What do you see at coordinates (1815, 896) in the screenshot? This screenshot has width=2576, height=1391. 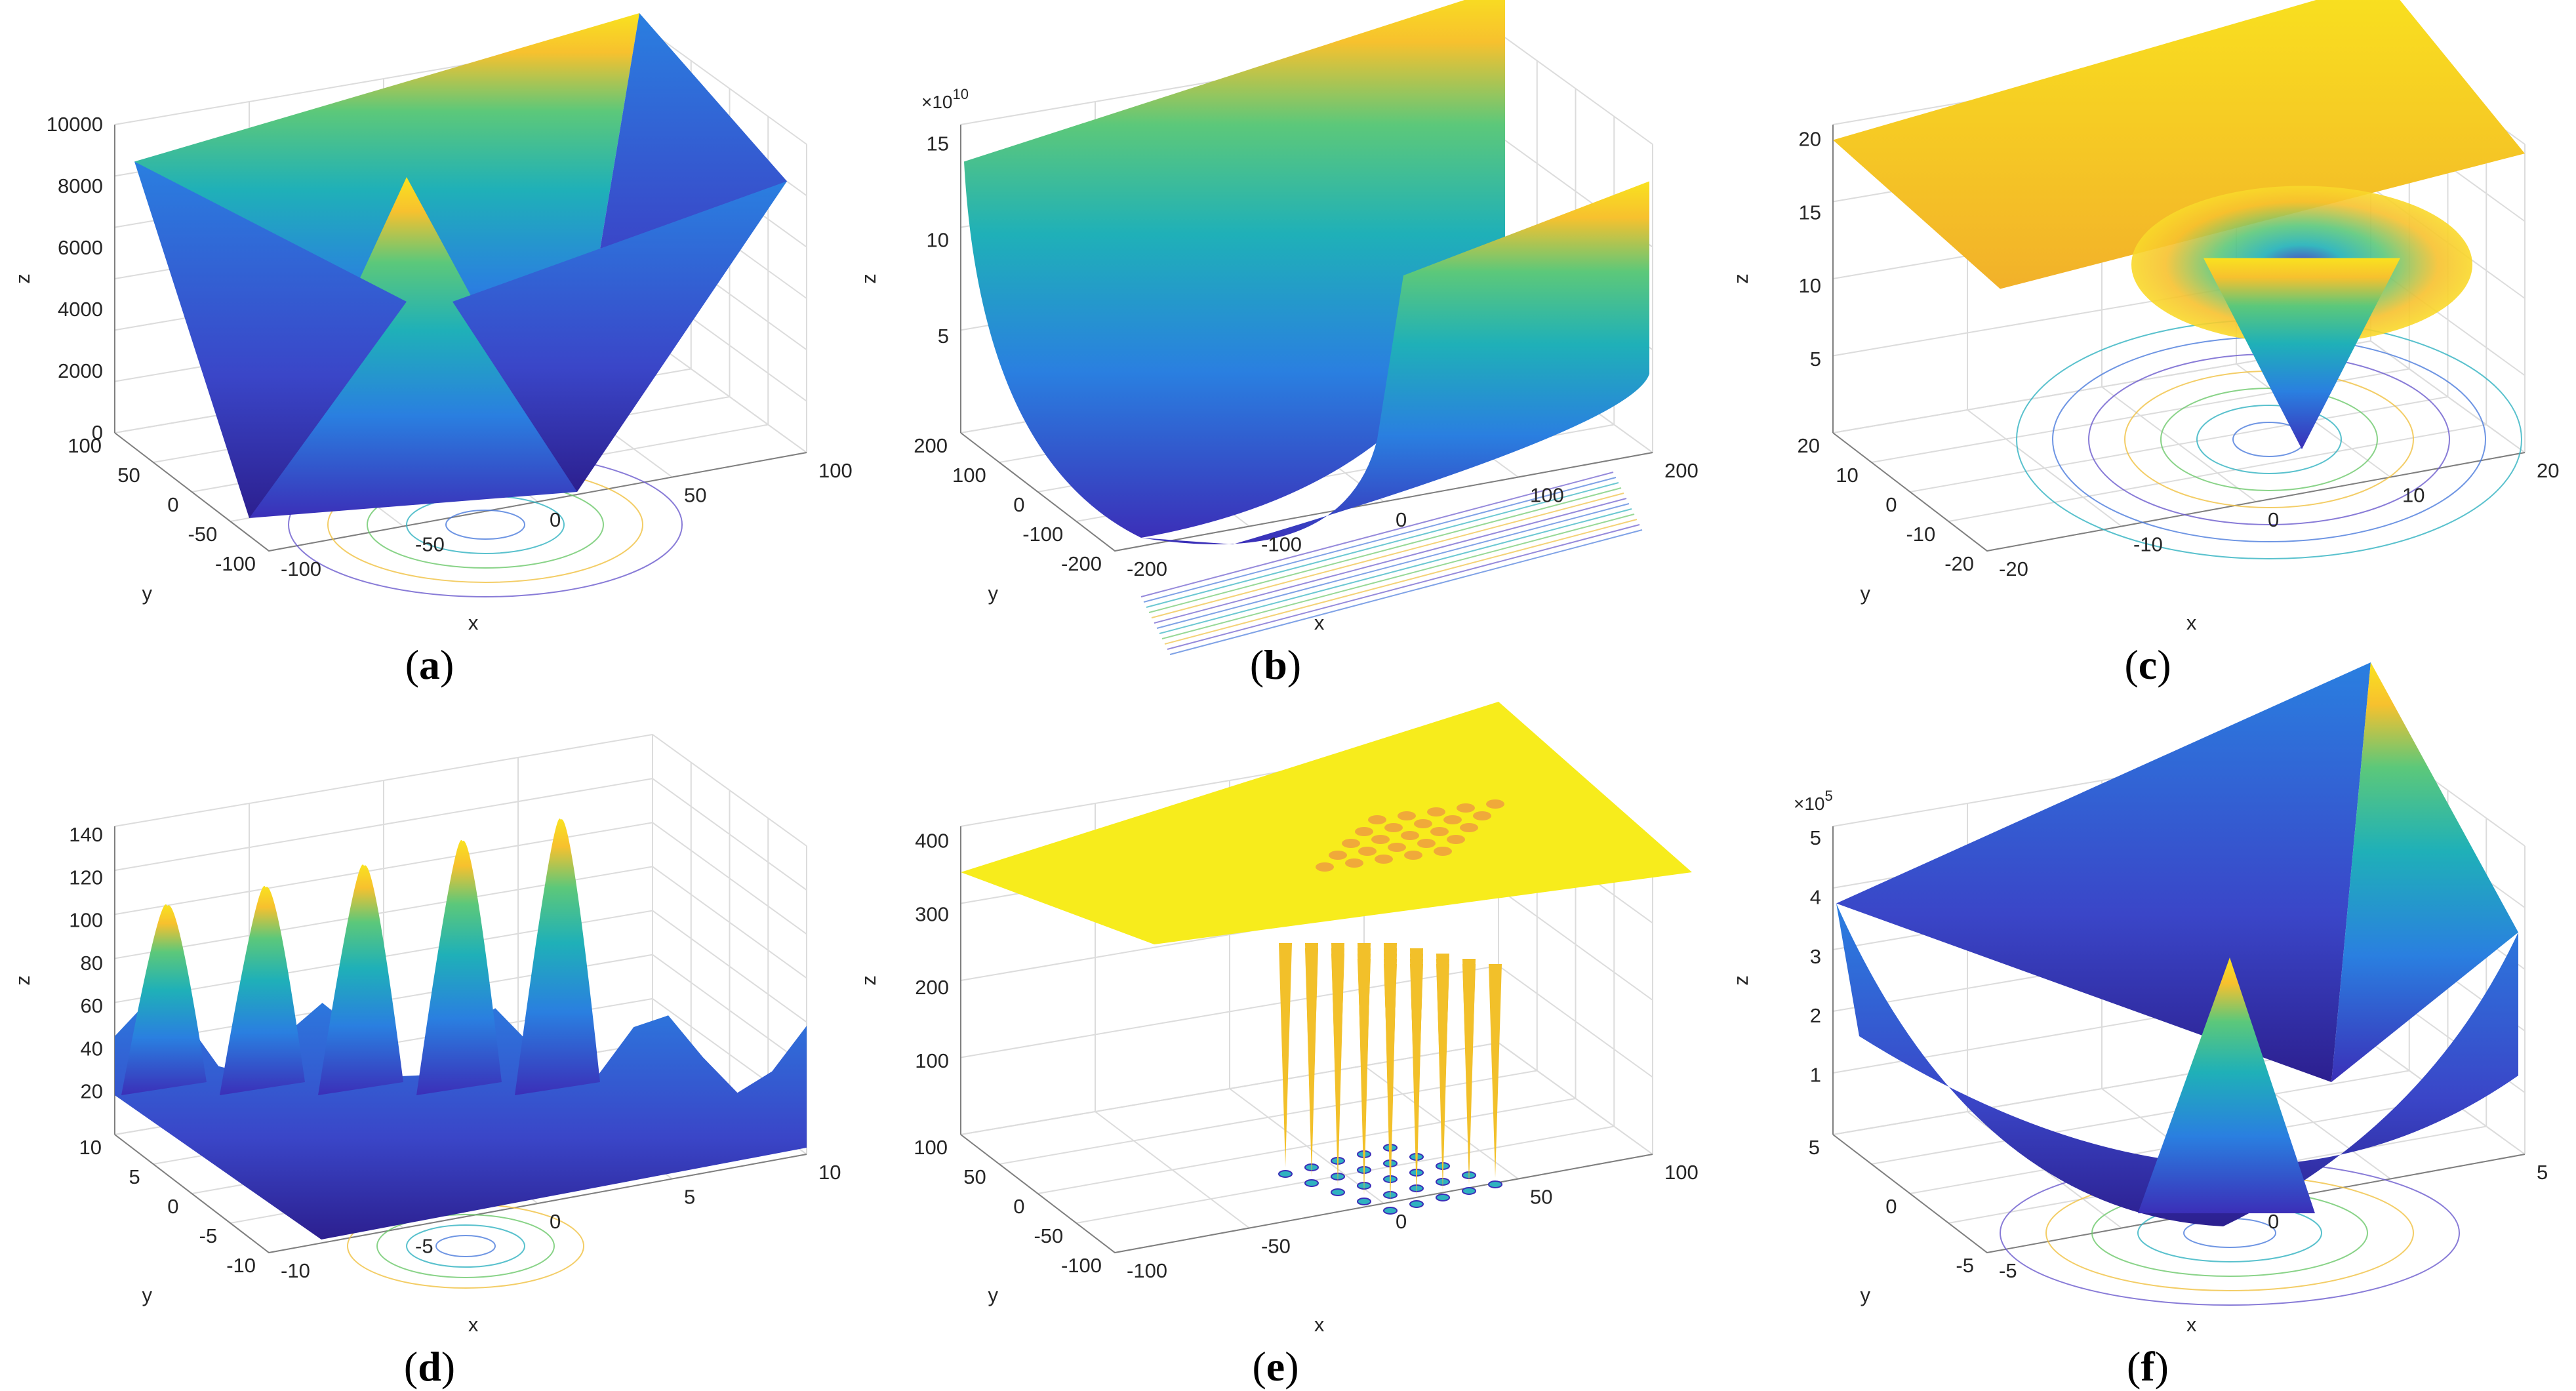 I see `z-tick-label: 4` at bounding box center [1815, 896].